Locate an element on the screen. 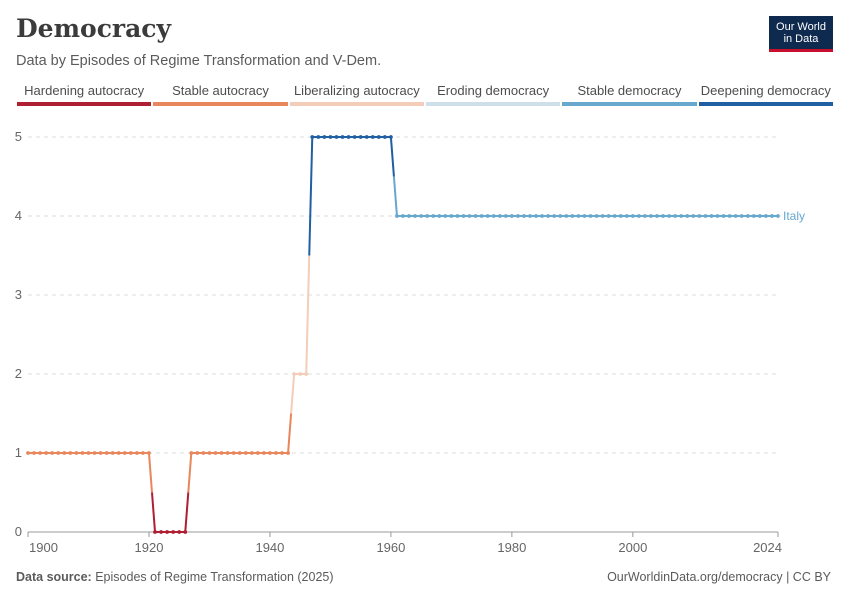 The width and height of the screenshot is (850, 600). y-tick-label: 1 is located at coordinates (18, 452).